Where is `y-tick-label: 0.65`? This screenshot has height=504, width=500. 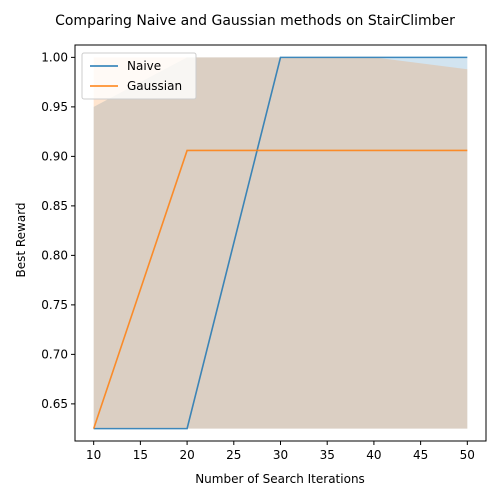
y-tick-label: 0.65 is located at coordinates (54, 404).